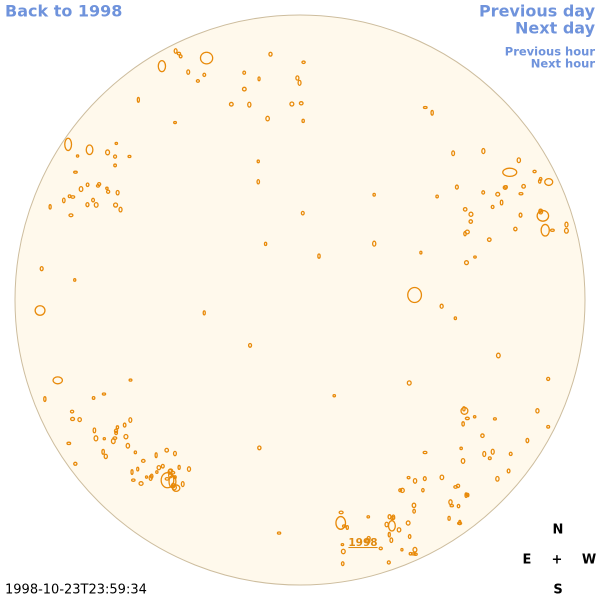 The width and height of the screenshot is (600, 600). What do you see at coordinates (362, 543) in the screenshot?
I see `disk-label-link: 1998` at bounding box center [362, 543].